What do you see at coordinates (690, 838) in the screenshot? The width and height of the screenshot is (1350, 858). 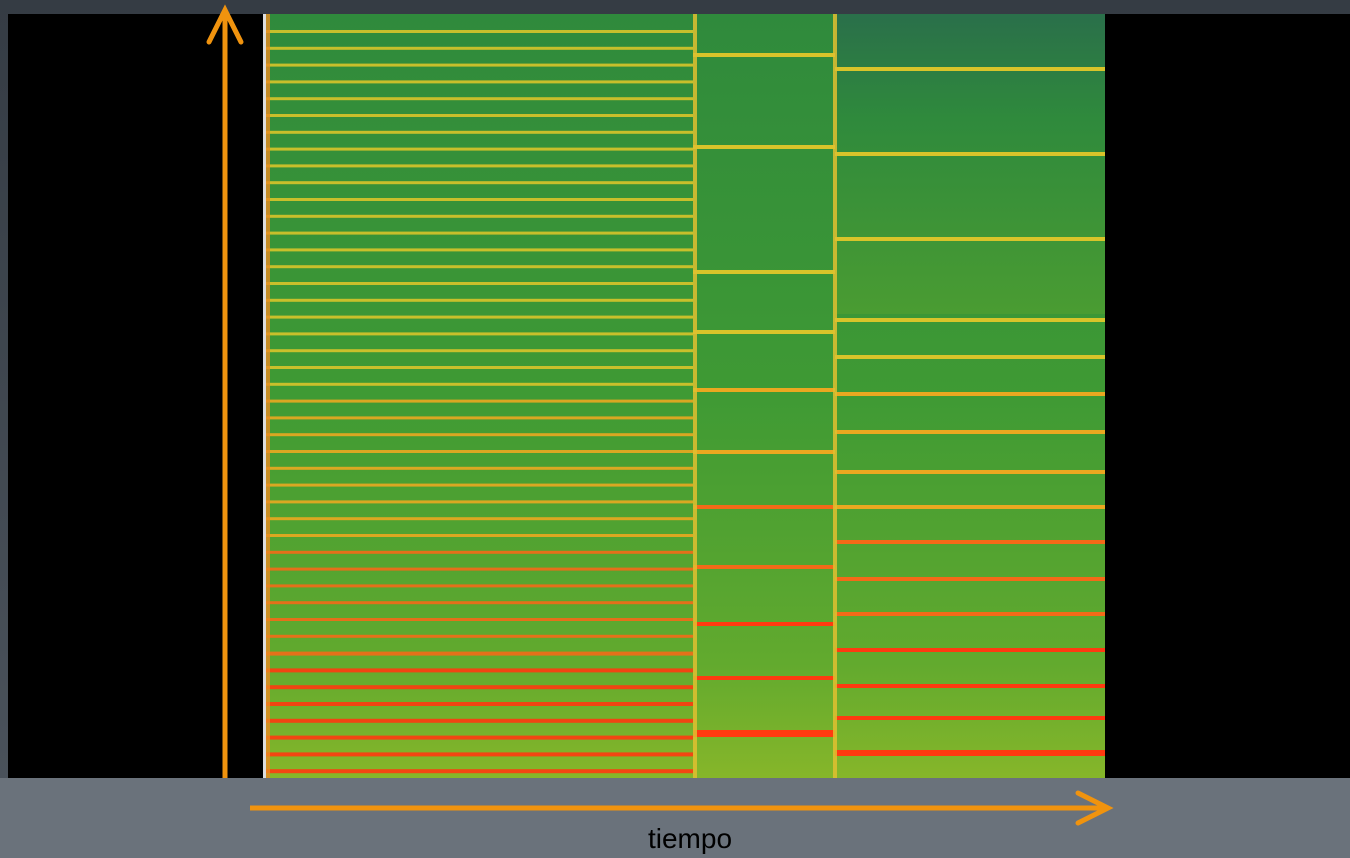 I see `x-axis-label: tiempo` at bounding box center [690, 838].